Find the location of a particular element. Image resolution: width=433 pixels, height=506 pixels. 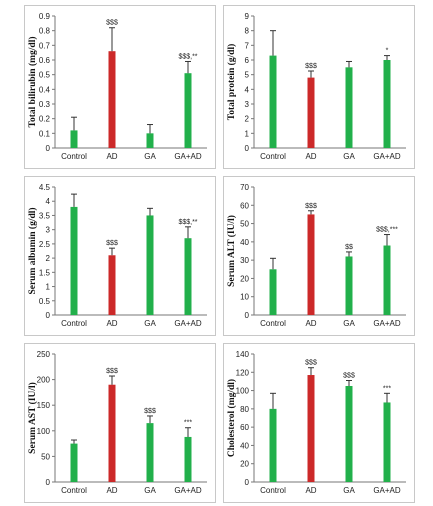

y-tick-label: 10 is located at coordinates (244, 297).